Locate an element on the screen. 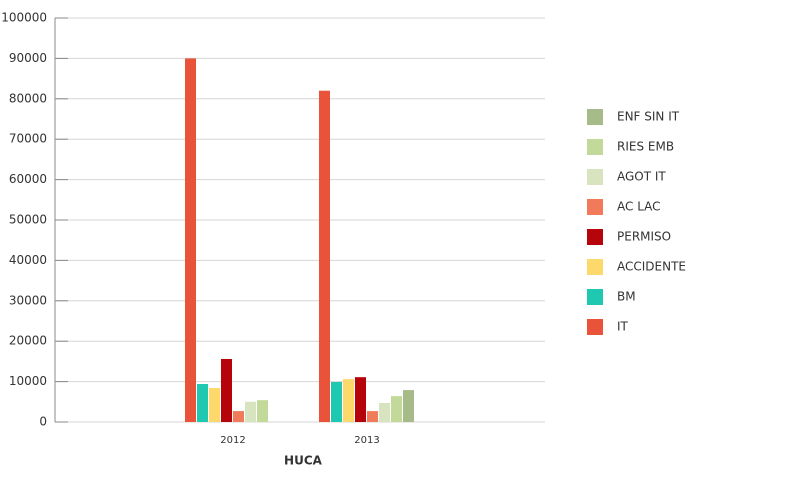 This screenshot has width=805, height=504. legend-label: RIES EMB is located at coordinates (645, 147).